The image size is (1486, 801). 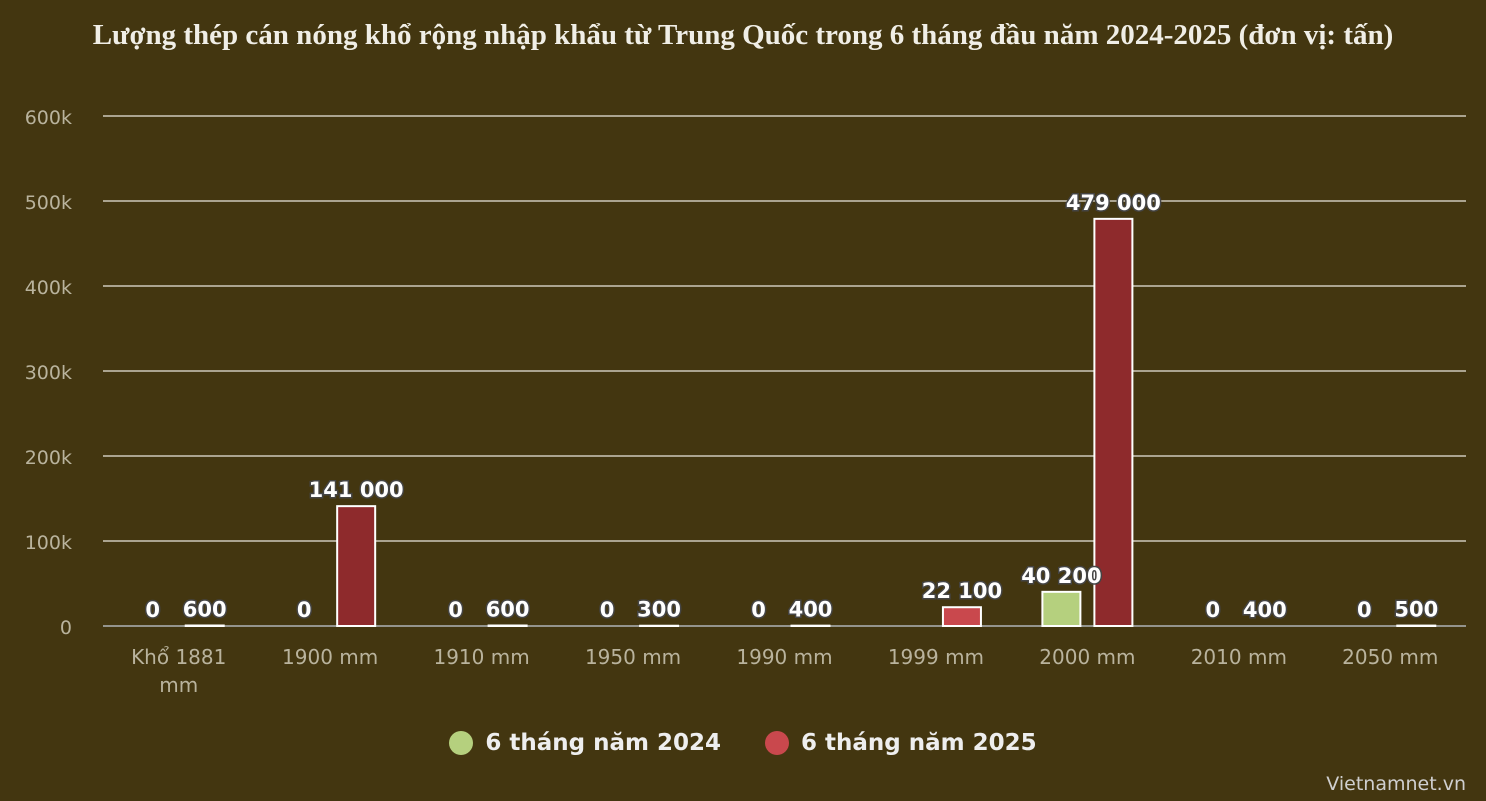 What do you see at coordinates (633, 657) in the screenshot?
I see `x-tick-label: 1950 mm` at bounding box center [633, 657].